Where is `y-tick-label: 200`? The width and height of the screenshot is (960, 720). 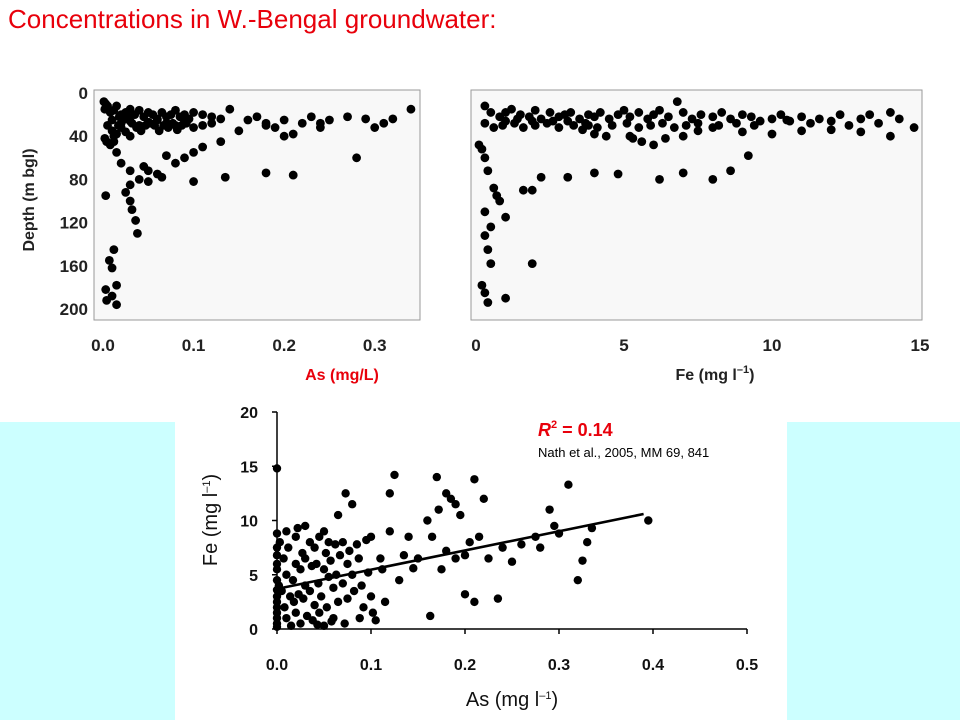 y-tick-label: 200 is located at coordinates (74, 309).